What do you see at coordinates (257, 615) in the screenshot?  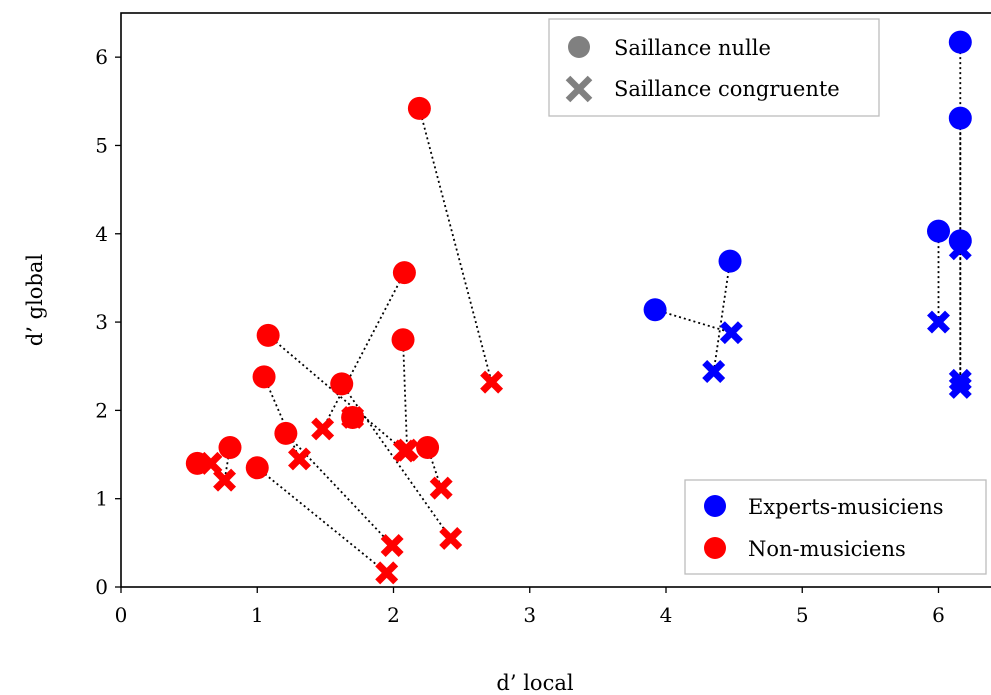 I see `x-tick-label: 1` at bounding box center [257, 615].